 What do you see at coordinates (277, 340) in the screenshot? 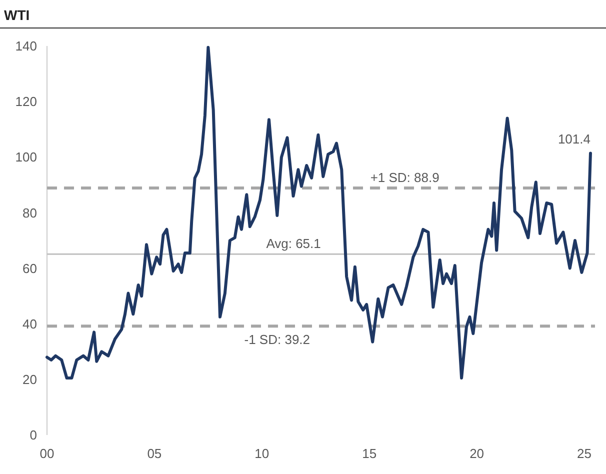
I see `ref-line-label: -1 SD: 39.2` at bounding box center [277, 340].